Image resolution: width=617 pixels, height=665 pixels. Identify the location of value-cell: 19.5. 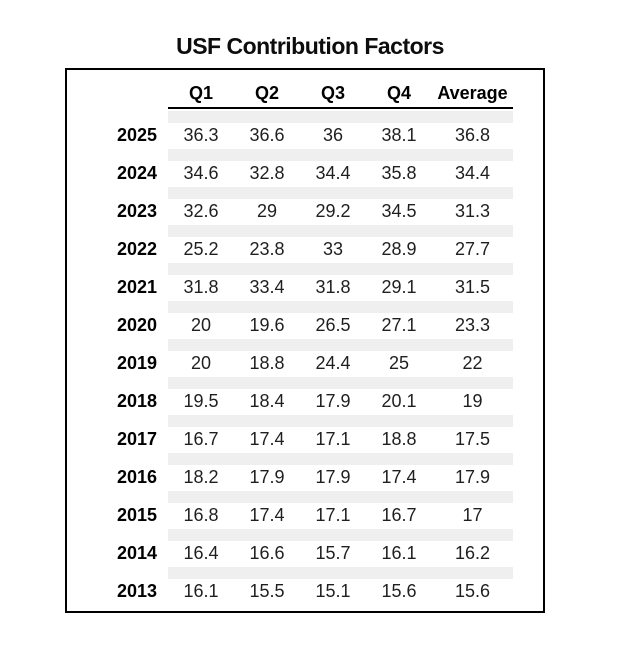
(201, 401).